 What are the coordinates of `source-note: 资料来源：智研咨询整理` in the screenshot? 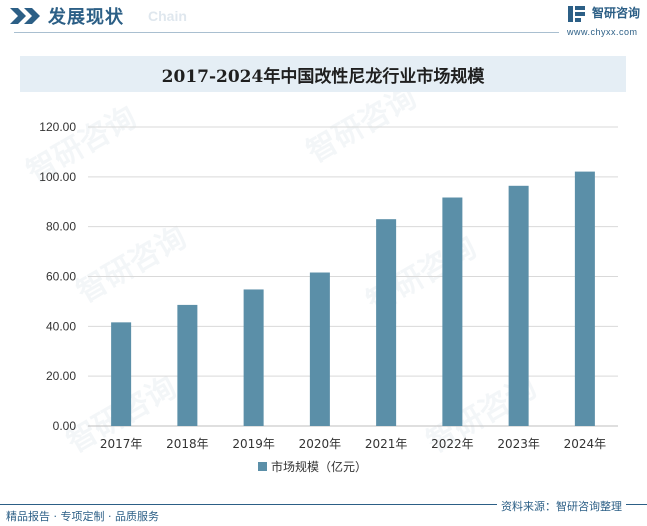 It's located at (561, 506).